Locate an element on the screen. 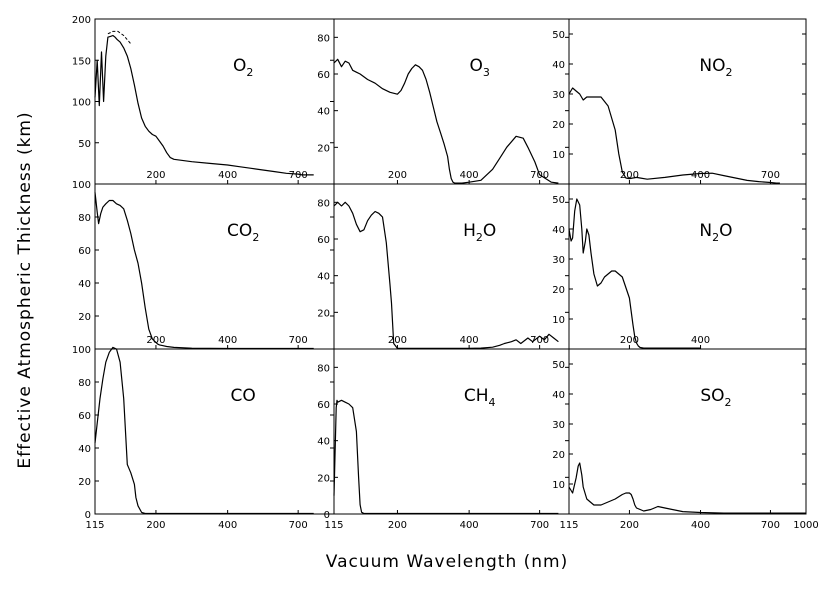 Image resolution: width=830 pixels, height=589 pixels. x-axis-title: Vacuum Wavelength (nm) is located at coordinates (447, 562).